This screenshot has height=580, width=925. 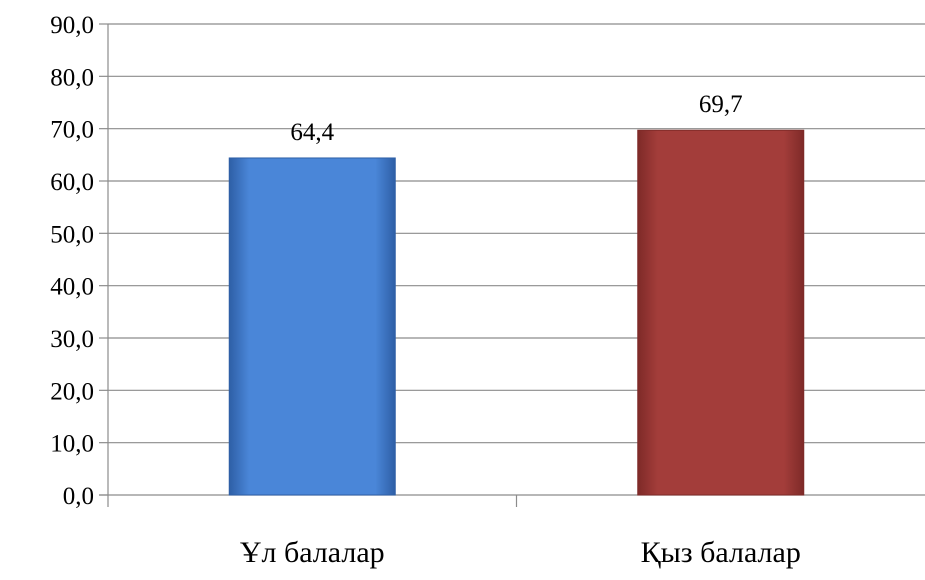 I want to click on x-tick-labels: Ұл балалар Қыз балалар, so click(x=520, y=552).